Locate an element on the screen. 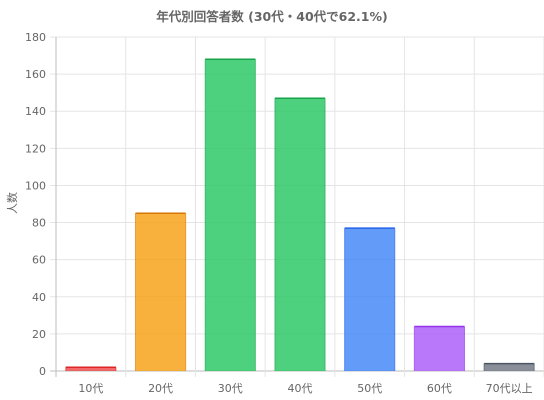 This screenshot has width=544, height=400. y-tick-label: 60 is located at coordinates (39, 260).